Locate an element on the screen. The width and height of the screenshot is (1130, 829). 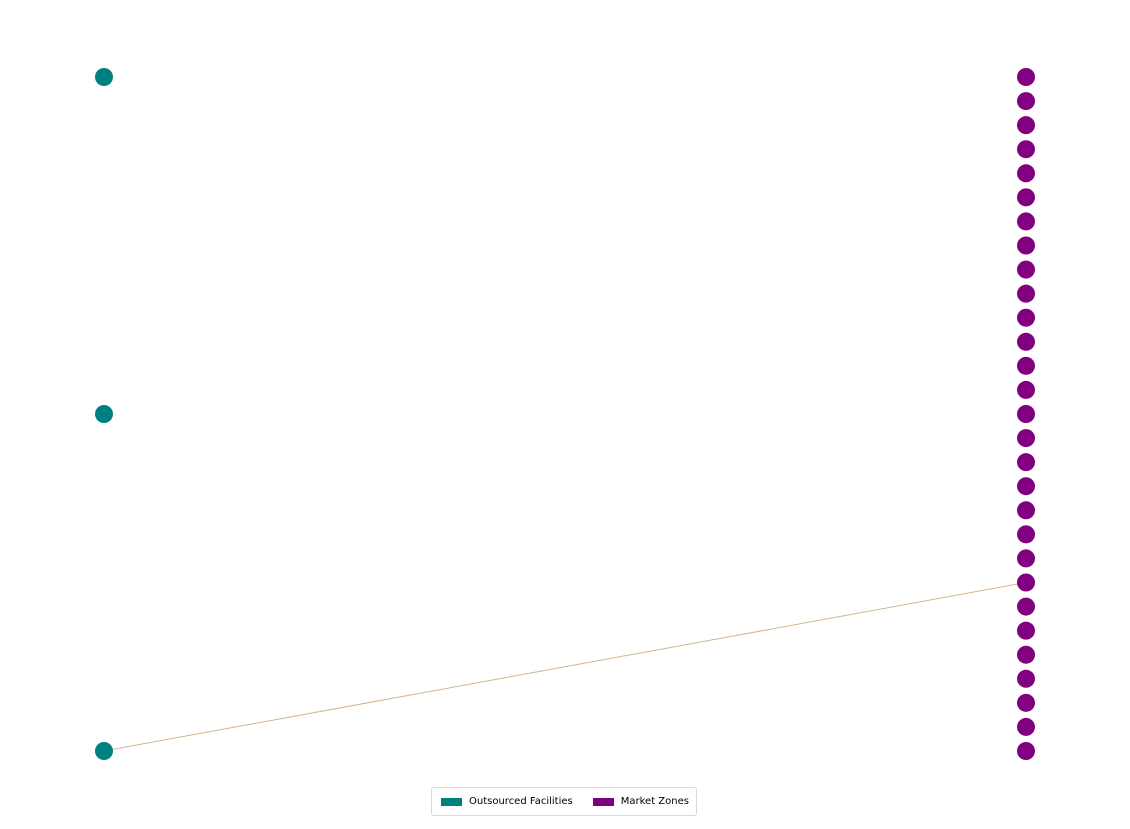
facilities-layer is located at coordinates (104, 414).